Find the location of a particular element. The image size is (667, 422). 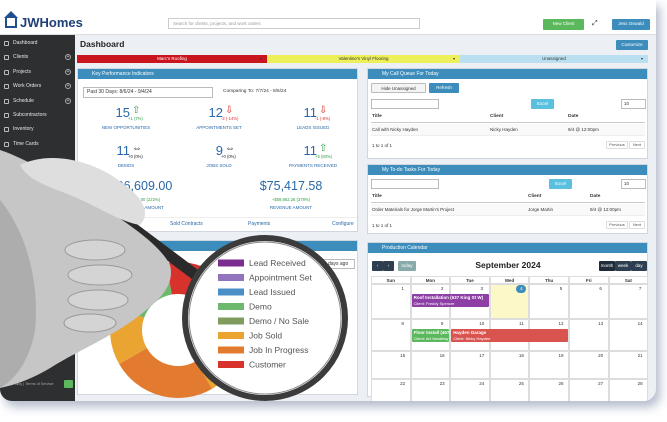

sidebar-item: Subcontractors is located at coordinates (30, 115).